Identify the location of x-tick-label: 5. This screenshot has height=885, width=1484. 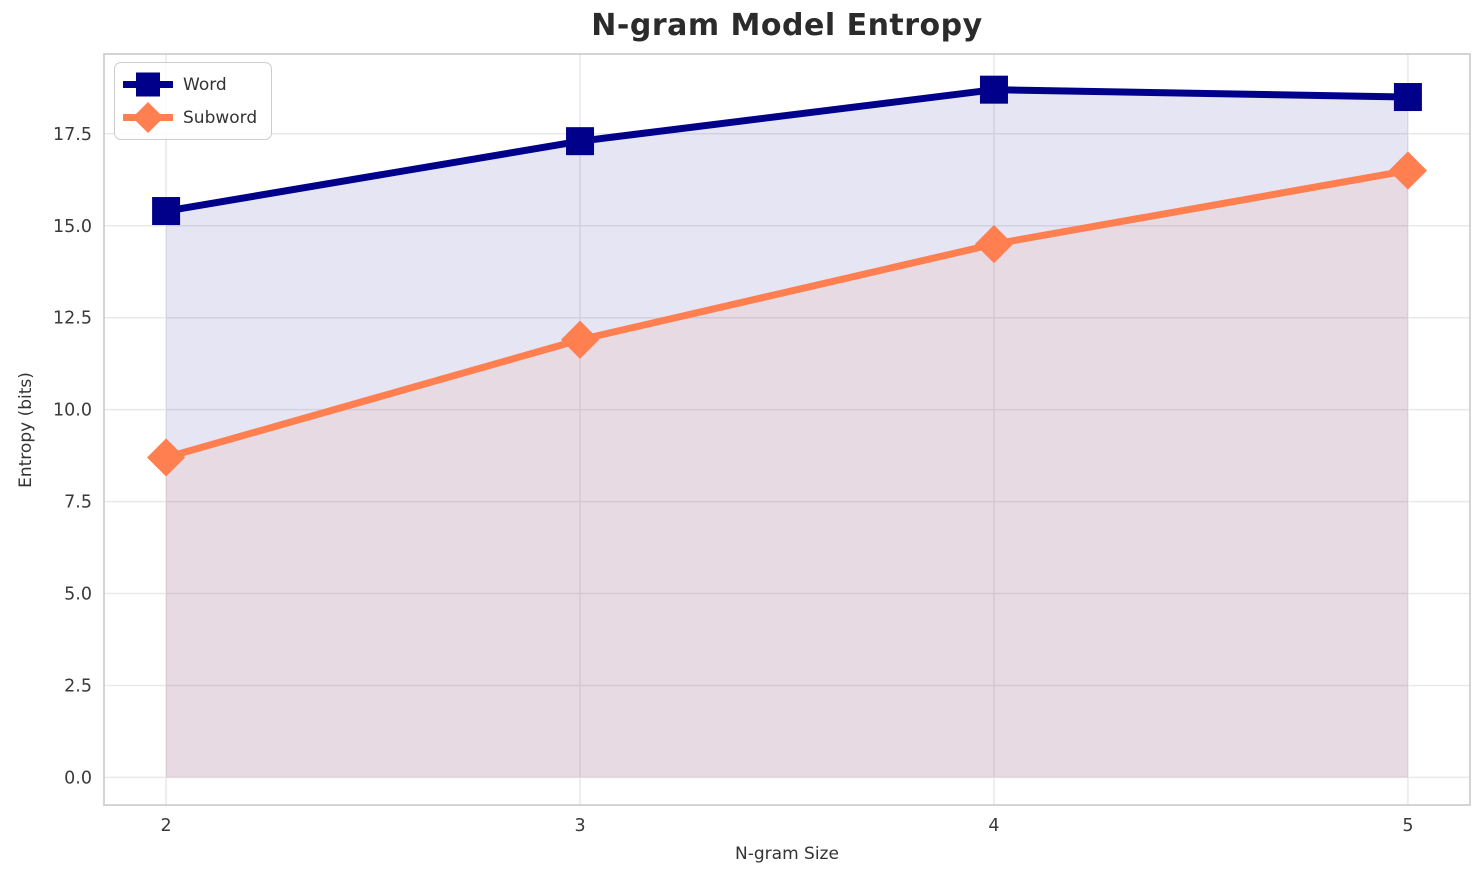
(1407, 826).